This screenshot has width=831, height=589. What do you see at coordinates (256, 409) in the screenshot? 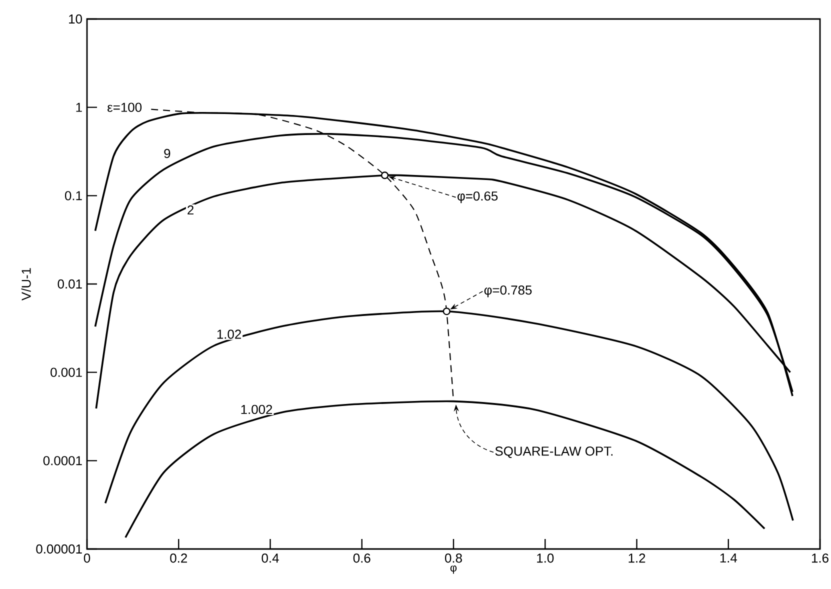
I see `annotation: 1.002` at bounding box center [256, 409].